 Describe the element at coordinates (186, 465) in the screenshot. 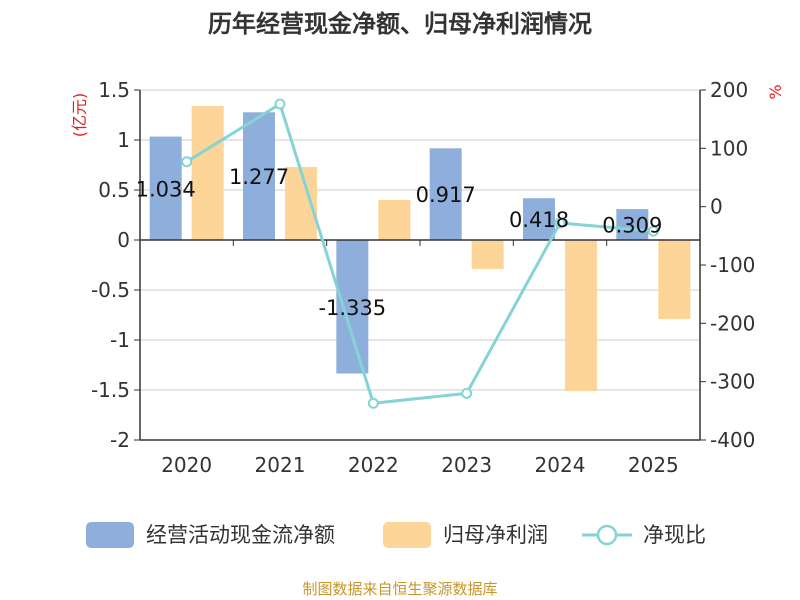

I see `x-tick-label-2020: 2020` at that location.